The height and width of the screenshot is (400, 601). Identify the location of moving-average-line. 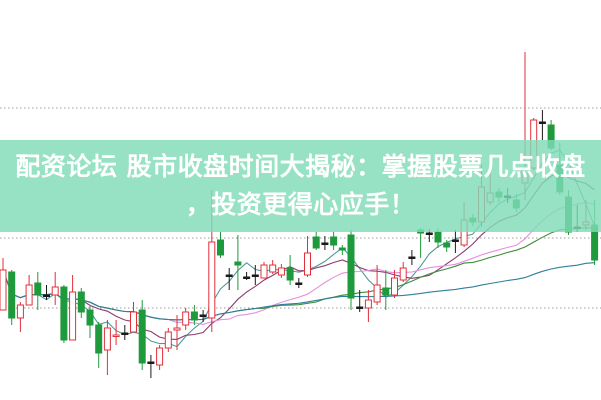
(298, 291).